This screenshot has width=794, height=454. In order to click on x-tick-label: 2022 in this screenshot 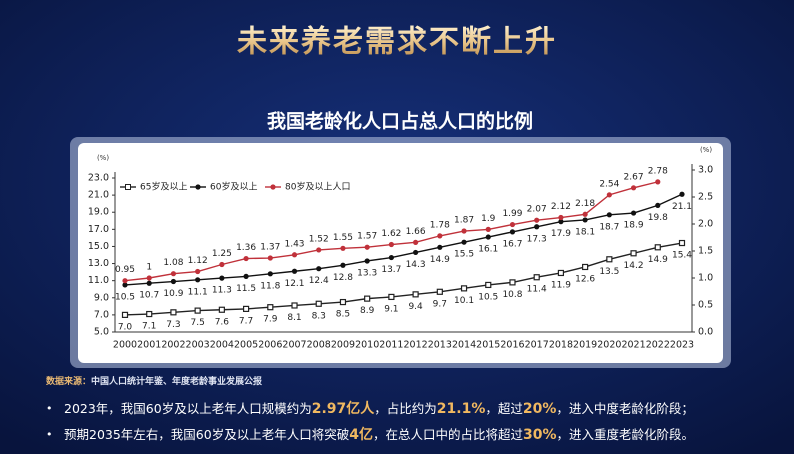, I will do `click(658, 345)`.